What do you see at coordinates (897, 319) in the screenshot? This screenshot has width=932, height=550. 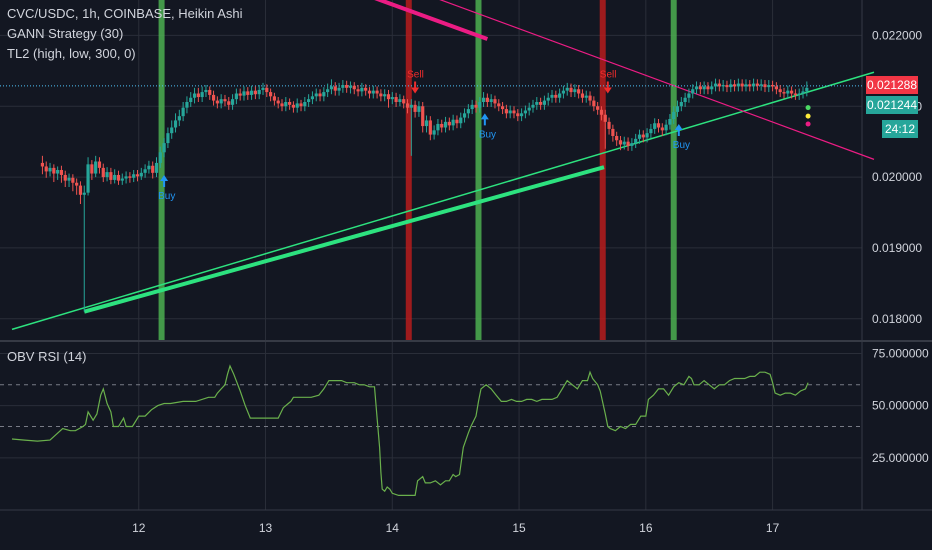 I see `price-axis-tick: 0.018000` at bounding box center [897, 319].